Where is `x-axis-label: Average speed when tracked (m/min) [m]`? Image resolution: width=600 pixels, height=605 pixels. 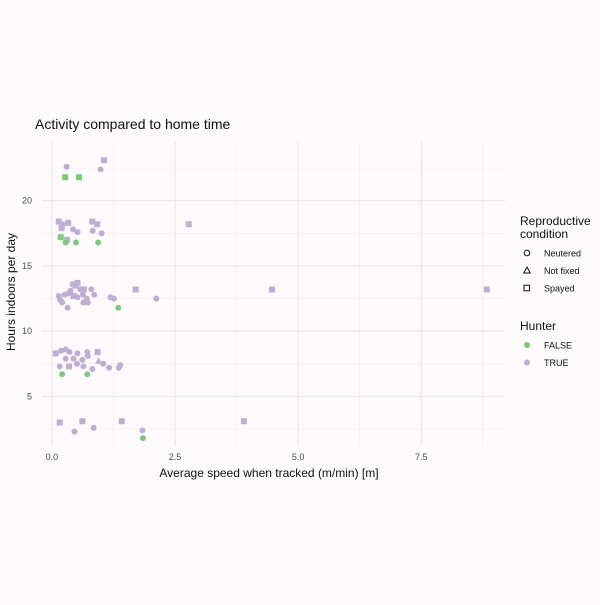
x-axis-label: Average speed when tracked (m/min) [m] is located at coordinates (268, 473).